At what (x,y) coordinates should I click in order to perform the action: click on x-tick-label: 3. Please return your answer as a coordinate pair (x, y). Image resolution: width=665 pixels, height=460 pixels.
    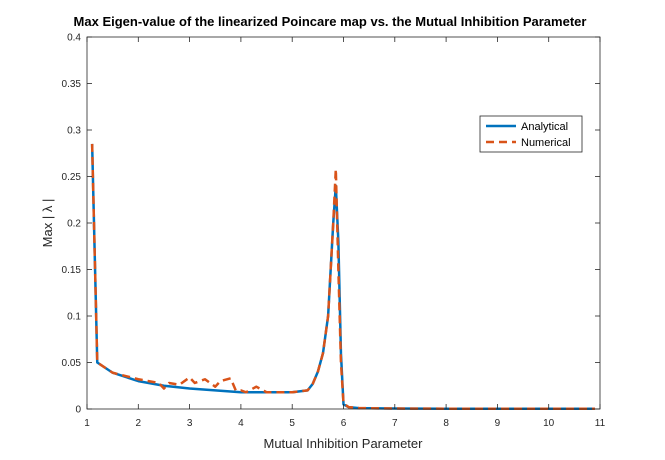
    Looking at the image, I should click on (190, 423).